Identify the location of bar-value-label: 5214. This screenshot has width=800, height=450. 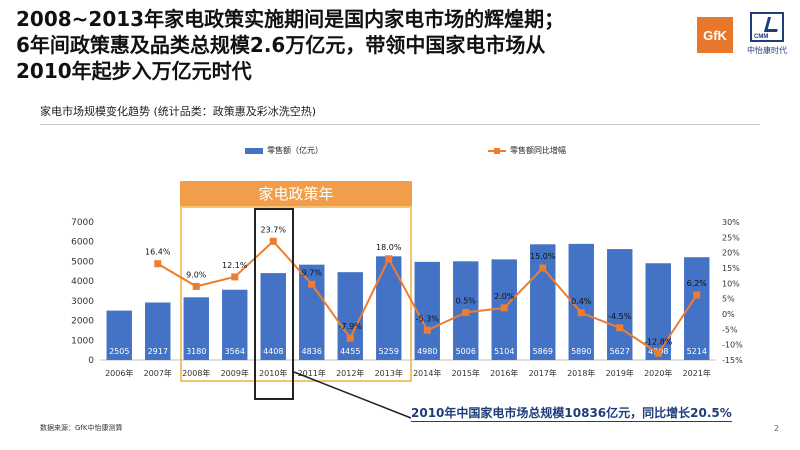
(697, 351).